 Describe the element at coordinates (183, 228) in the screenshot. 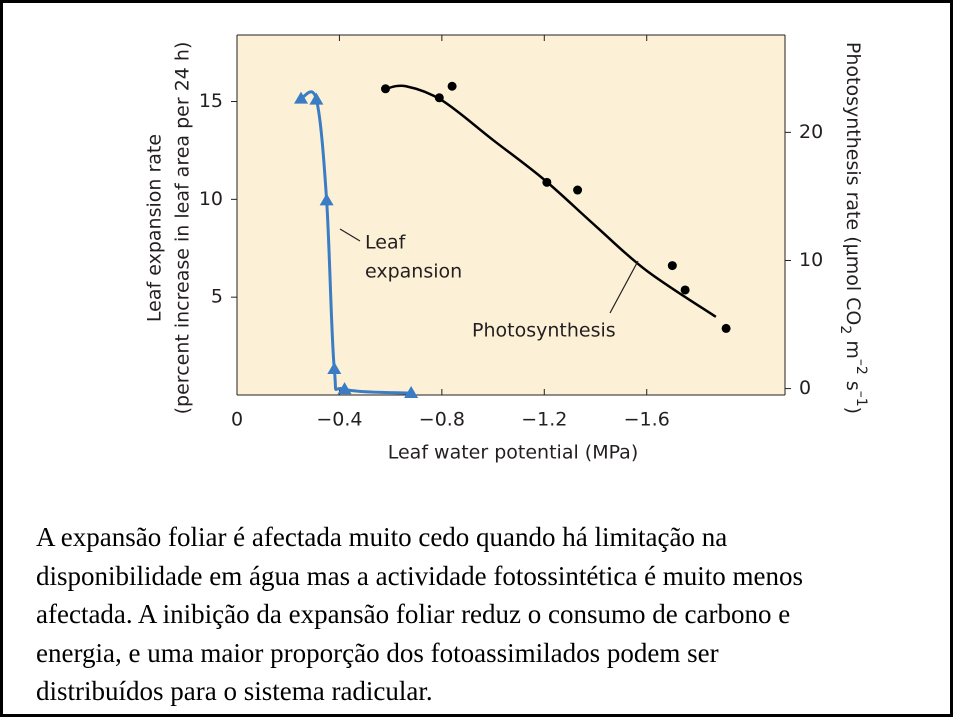

I see `y-axis-label: (percent increase in leaf area per 24 h)` at that location.